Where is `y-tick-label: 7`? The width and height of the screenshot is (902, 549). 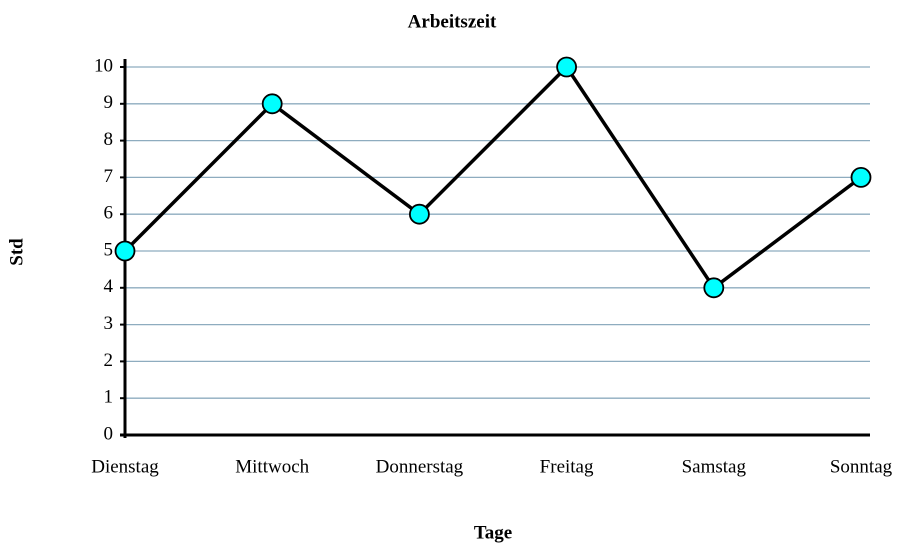 y-tick-label: 7 is located at coordinates (109, 176).